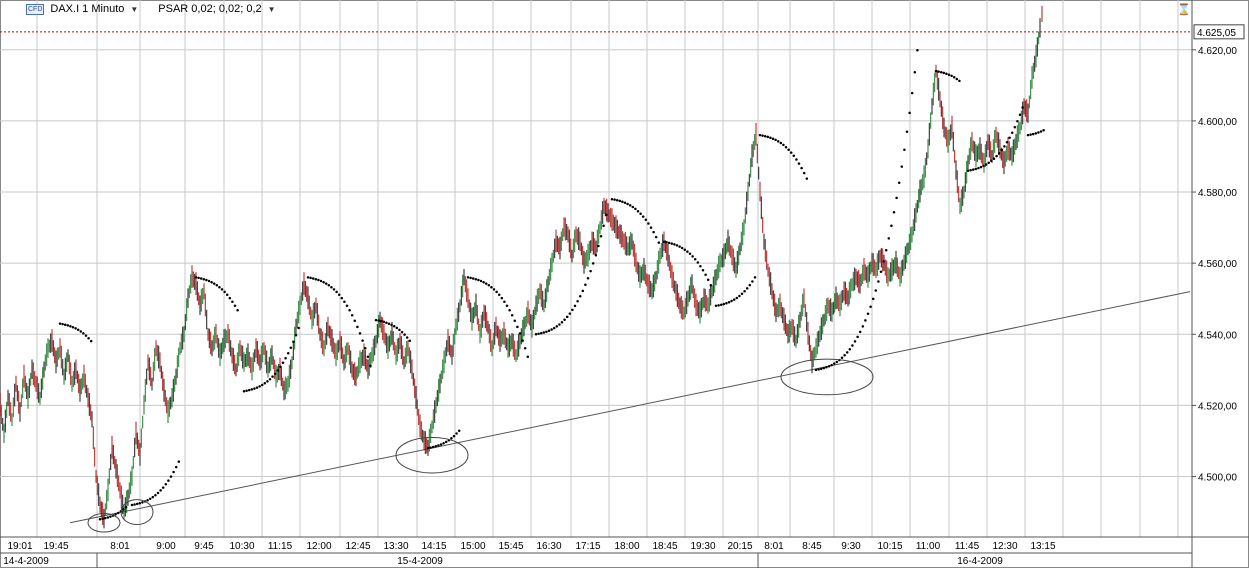 Image resolution: width=1249 pixels, height=568 pixels. Describe the element at coordinates (1217, 51) in the screenshot. I see `y-tick-label: 4.620,00` at that location.